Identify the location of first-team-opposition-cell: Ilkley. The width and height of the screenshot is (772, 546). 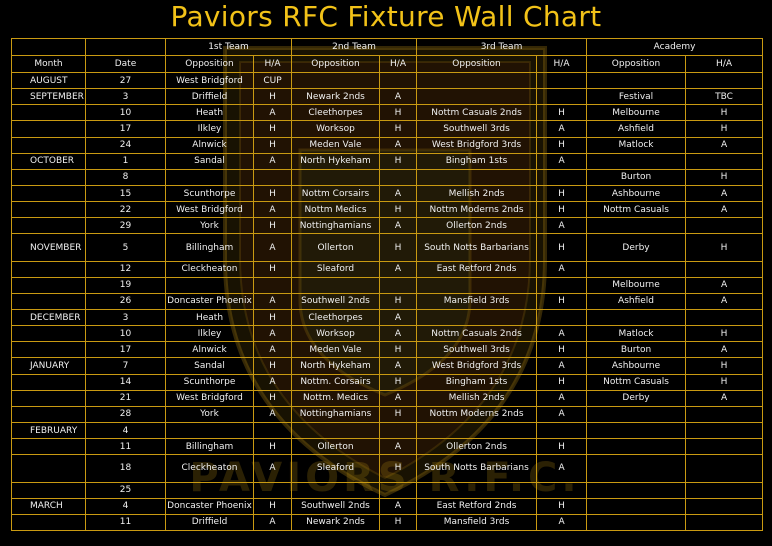
(209, 129).